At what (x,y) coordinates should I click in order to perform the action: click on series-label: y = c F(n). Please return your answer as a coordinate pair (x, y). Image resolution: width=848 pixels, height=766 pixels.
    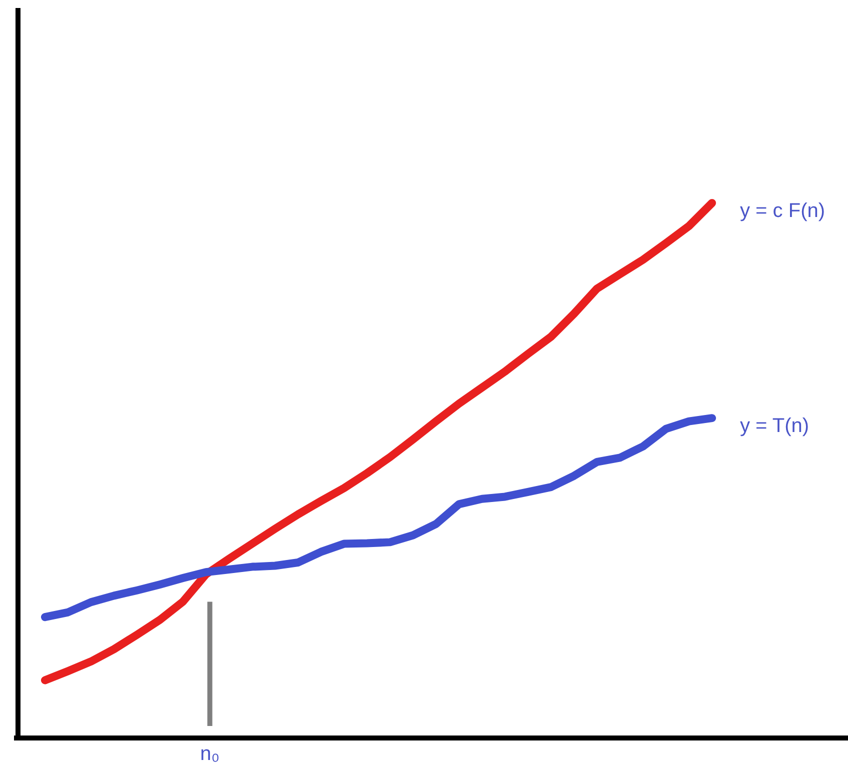
    Looking at the image, I should click on (783, 211).